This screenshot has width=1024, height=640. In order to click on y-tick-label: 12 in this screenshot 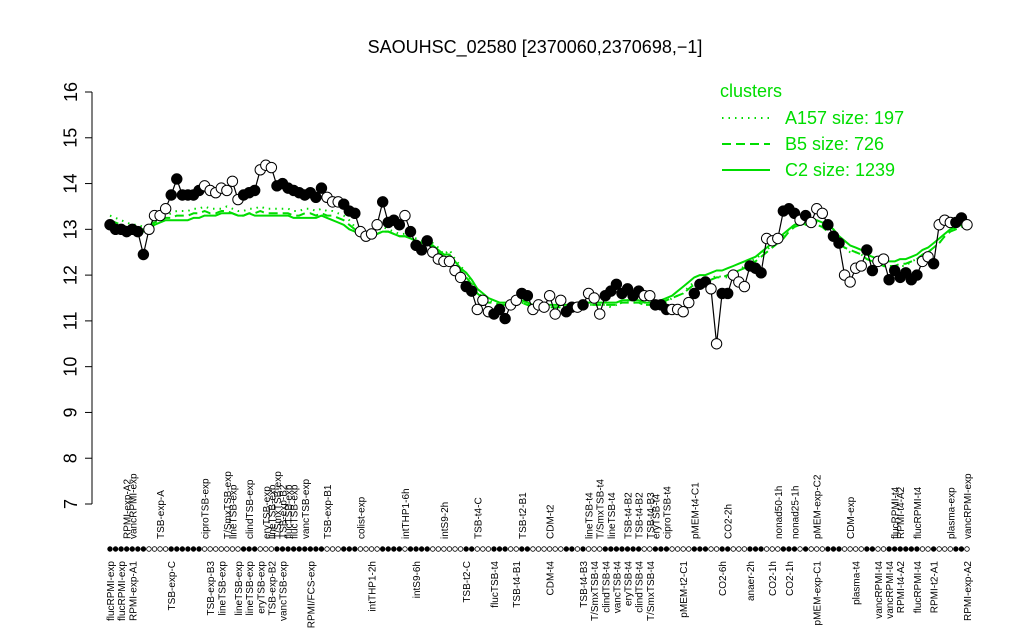, I will do `click(71, 275)`.